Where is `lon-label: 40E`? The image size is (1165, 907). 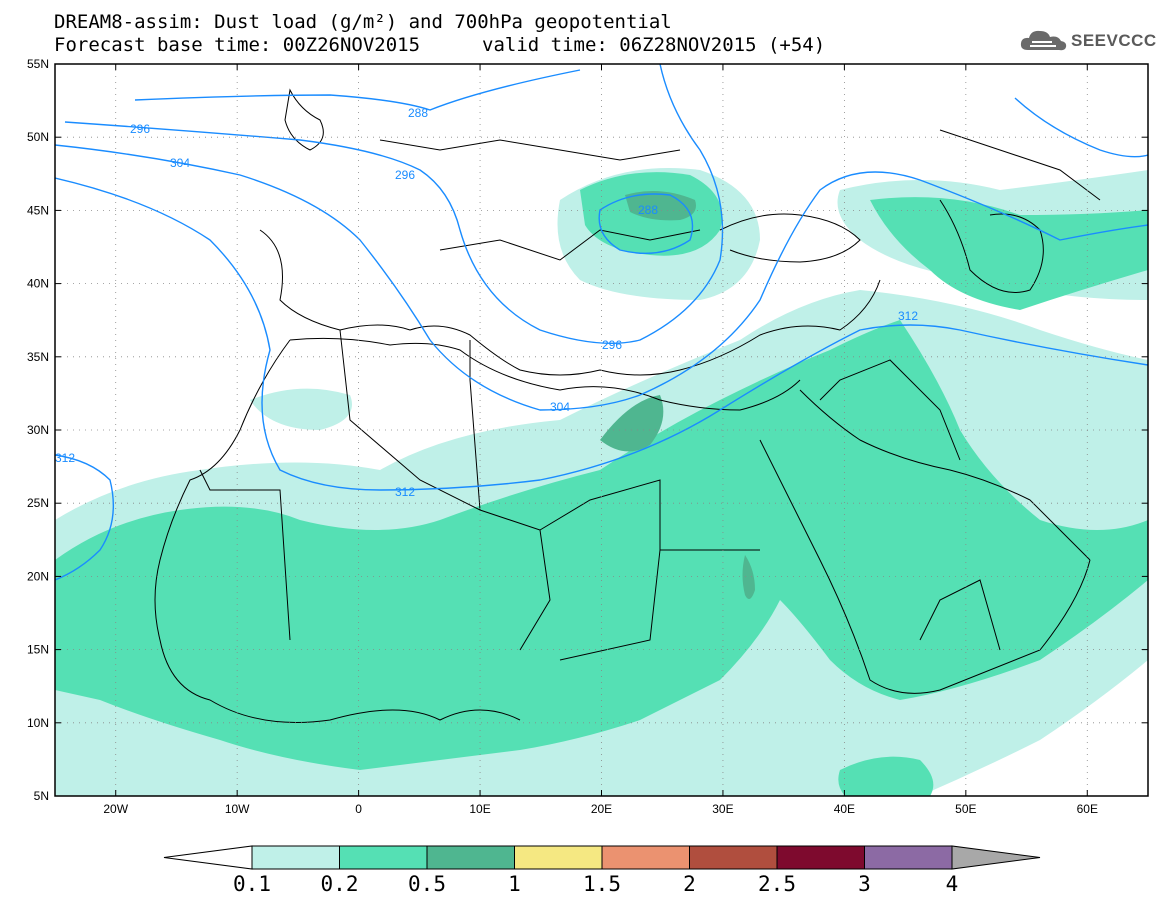
lon-label: 40E is located at coordinates (844, 809).